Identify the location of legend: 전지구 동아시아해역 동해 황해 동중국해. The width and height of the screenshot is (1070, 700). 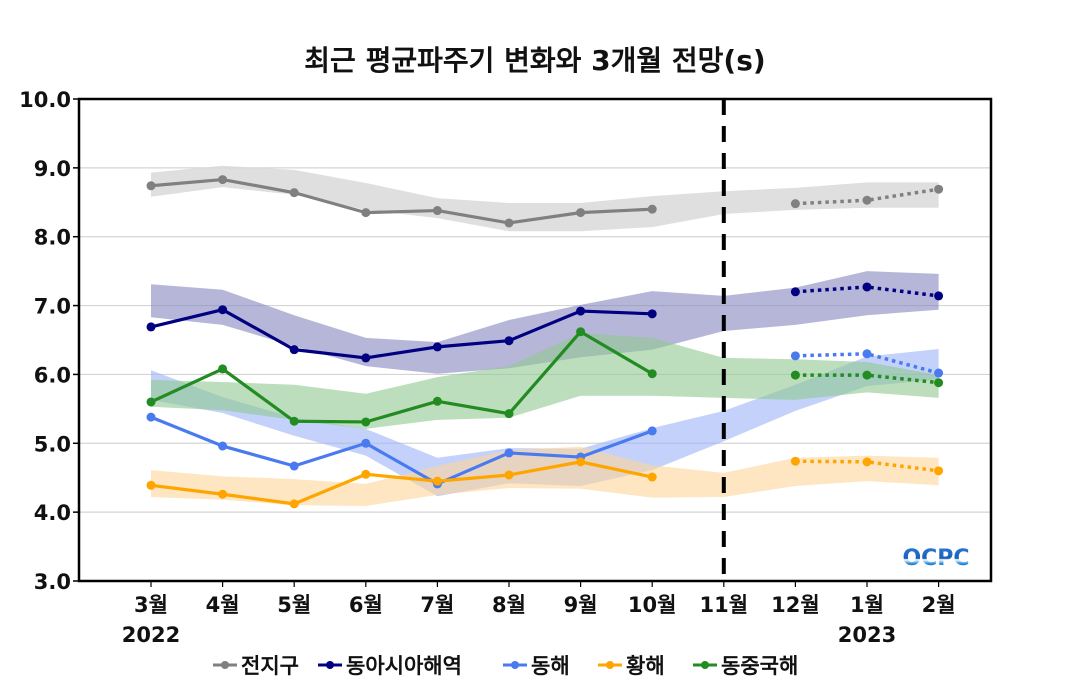
(505, 666).